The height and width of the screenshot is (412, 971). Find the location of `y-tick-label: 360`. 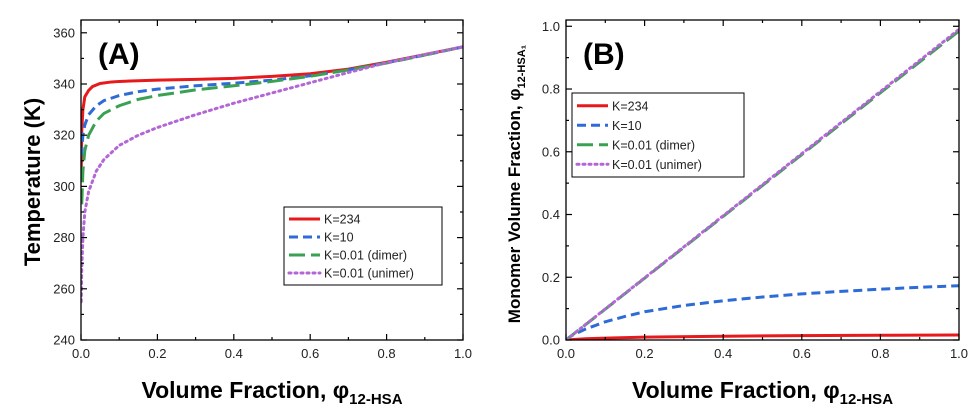

y-tick-label: 360 is located at coordinates (64, 32).